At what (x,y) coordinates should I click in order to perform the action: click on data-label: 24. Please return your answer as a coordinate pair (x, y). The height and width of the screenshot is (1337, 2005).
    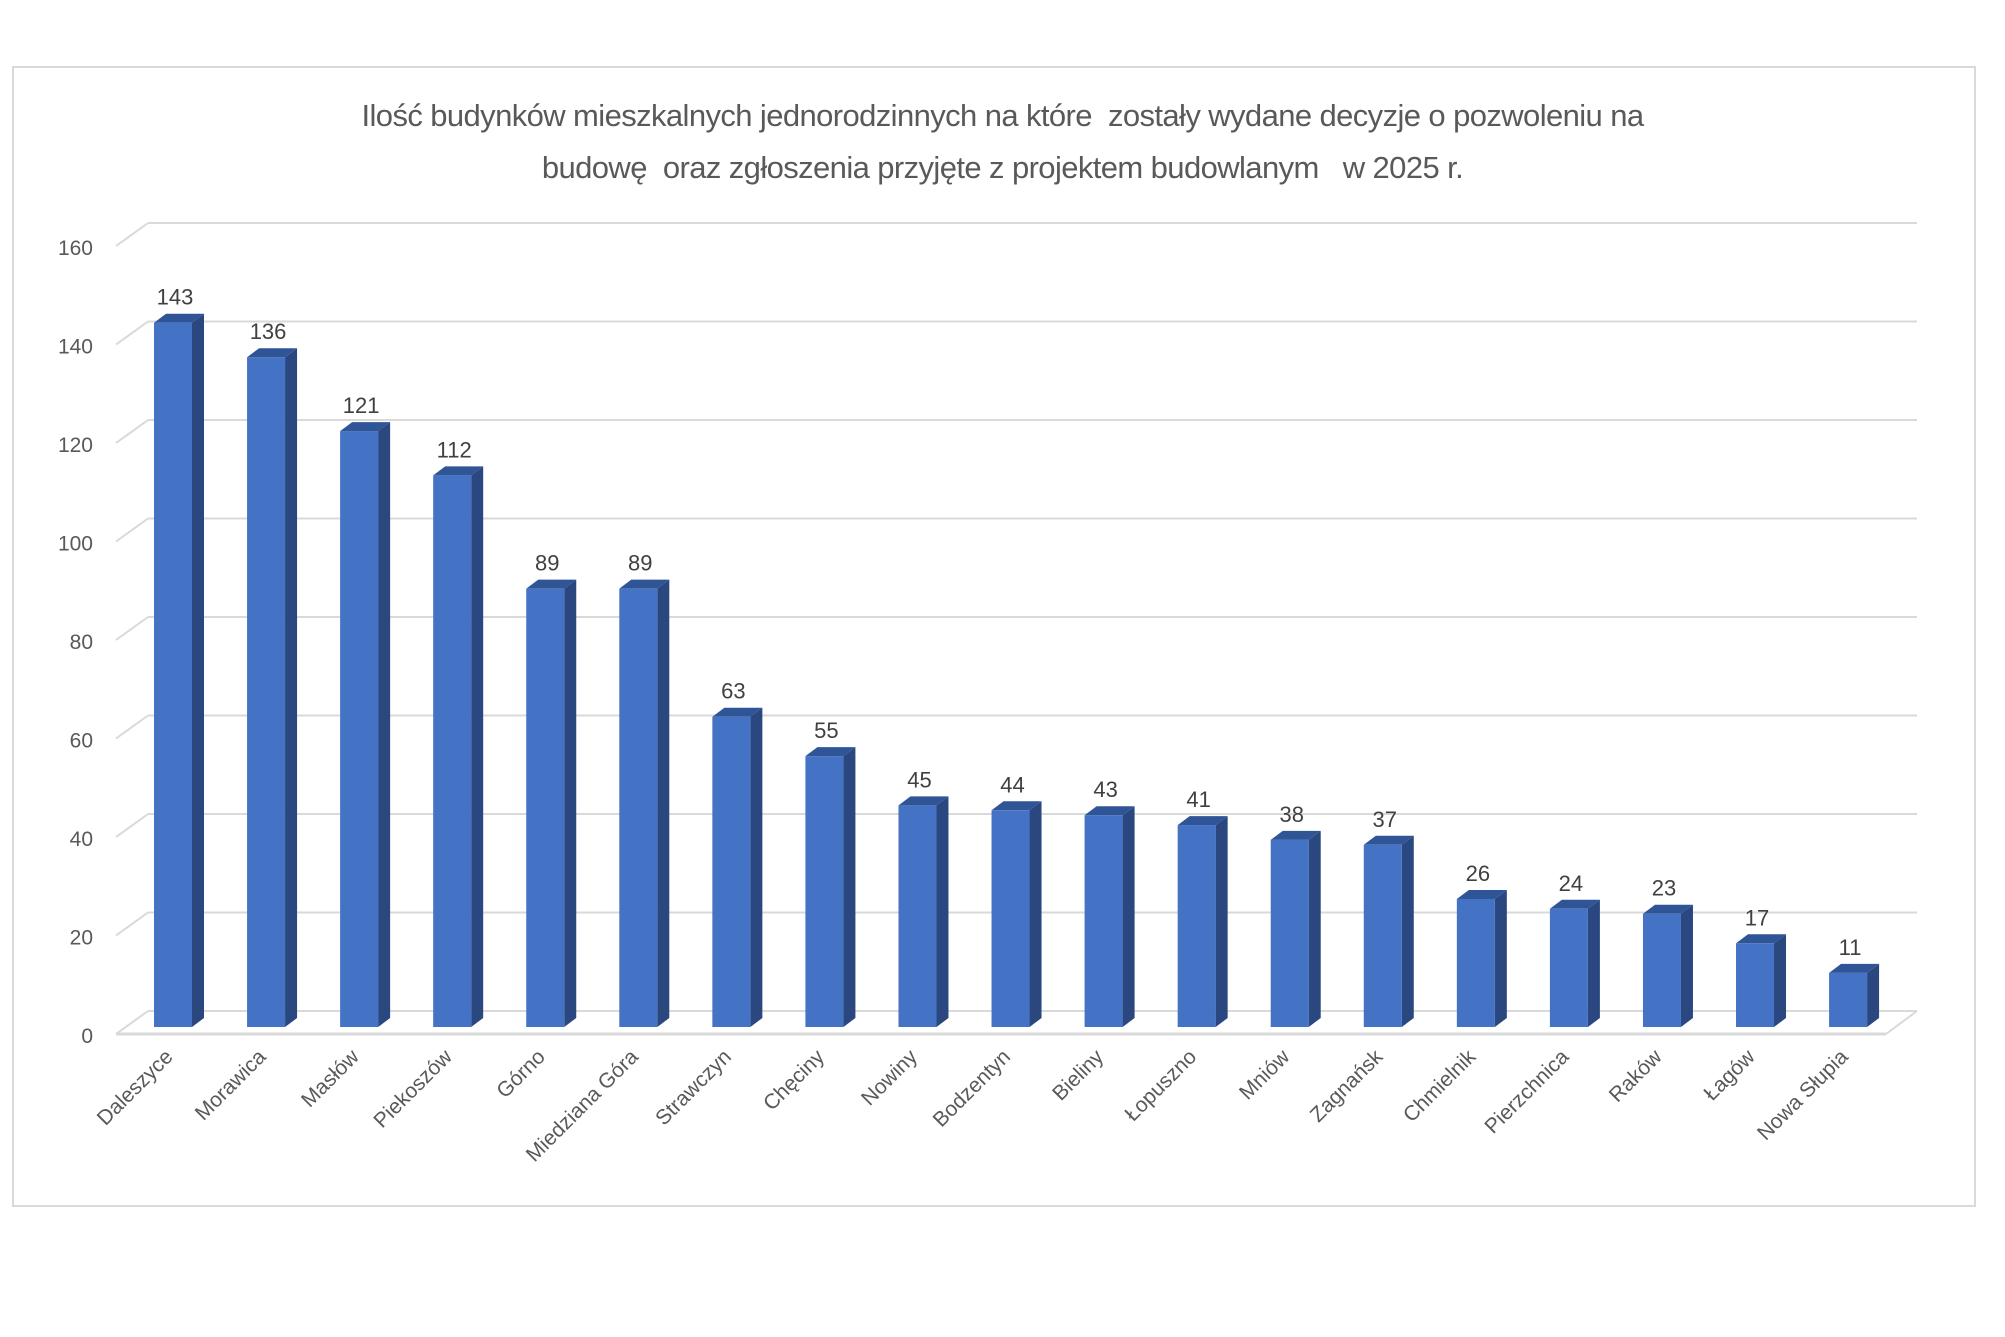
    Looking at the image, I should click on (1571, 883).